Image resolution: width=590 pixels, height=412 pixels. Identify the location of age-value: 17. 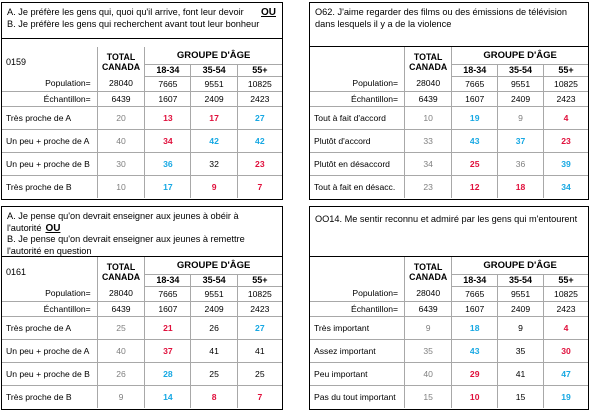
(168, 186).